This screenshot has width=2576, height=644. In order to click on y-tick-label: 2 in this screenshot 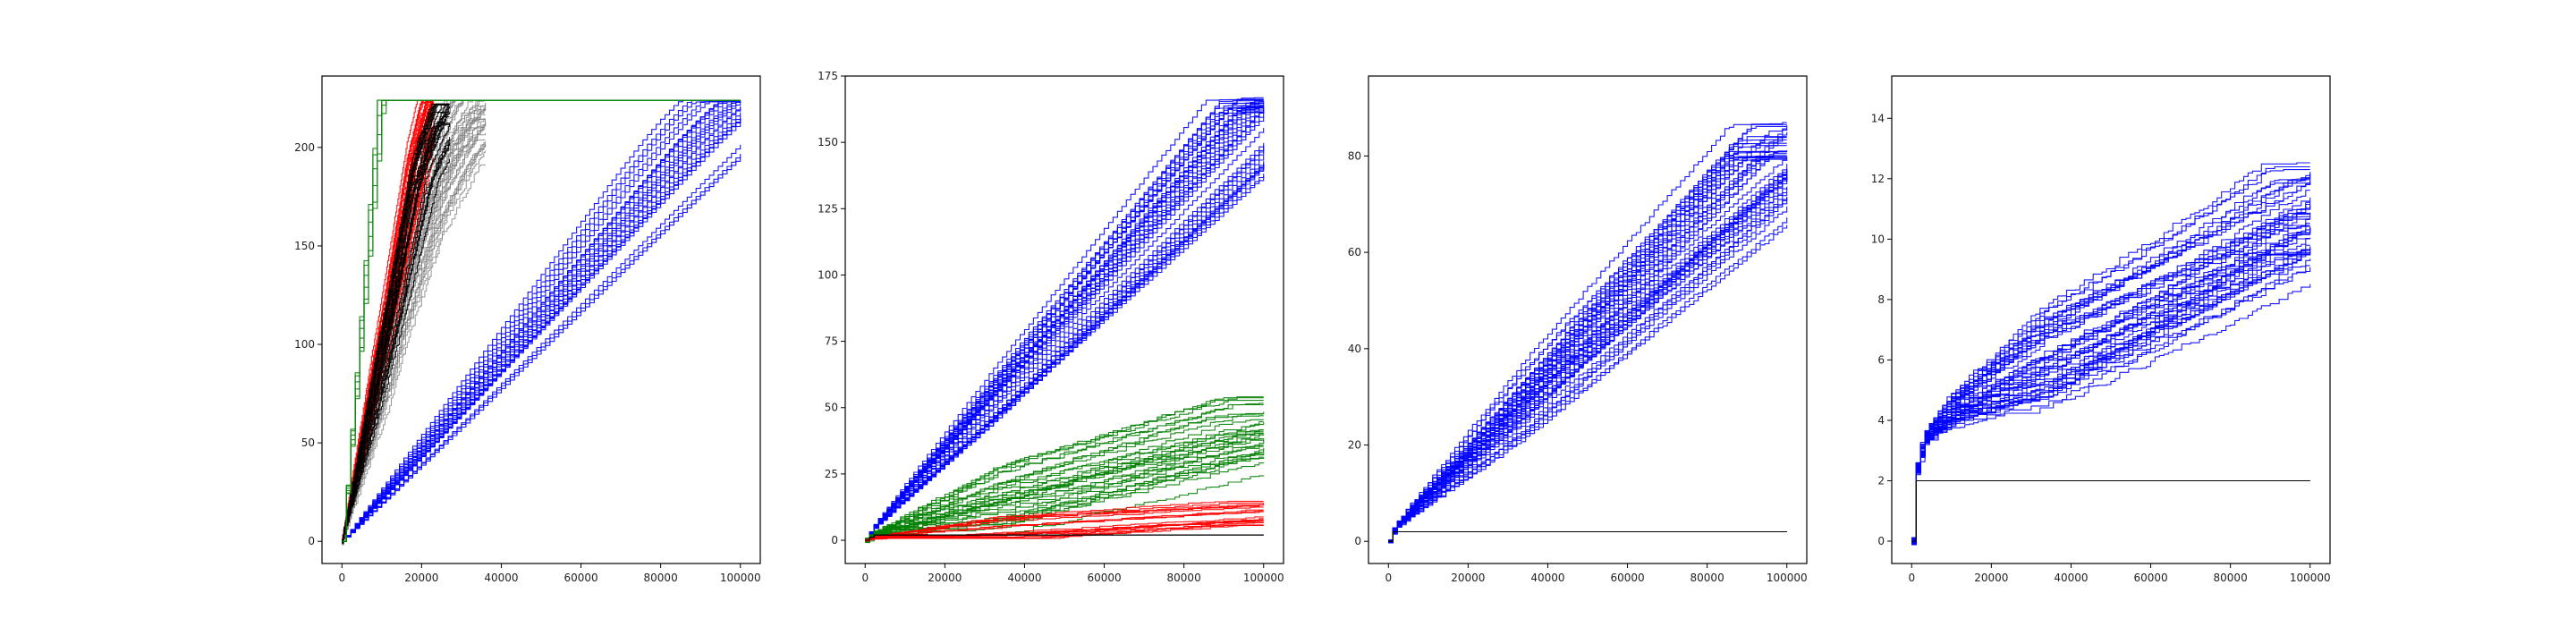, I will do `click(1881, 480)`.